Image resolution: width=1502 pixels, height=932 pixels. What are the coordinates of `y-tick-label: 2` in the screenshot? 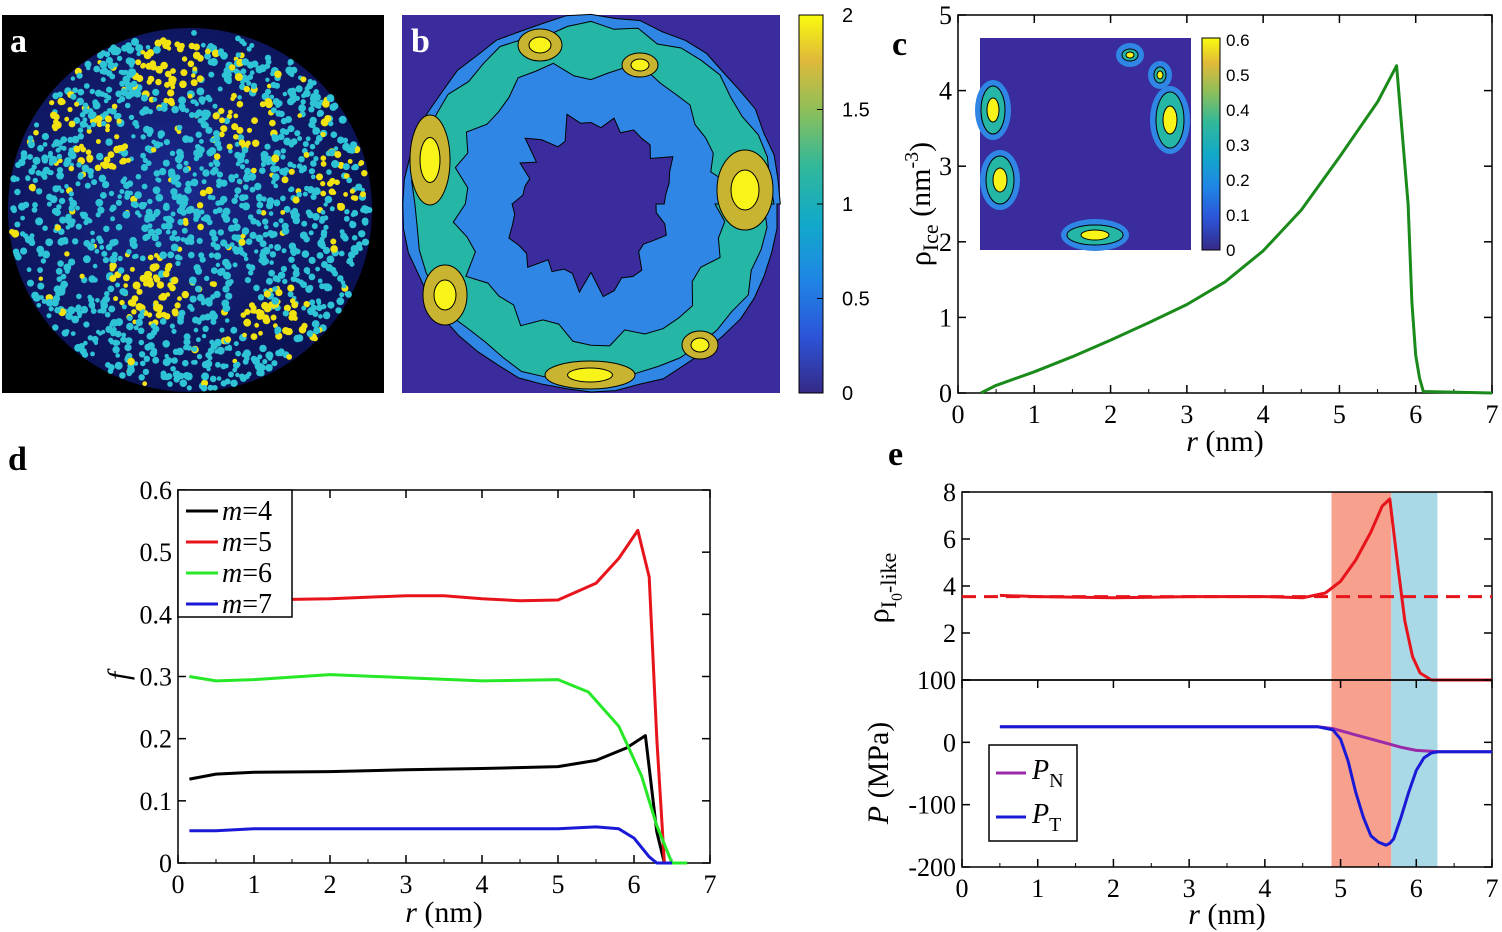 It's located at (945, 242).